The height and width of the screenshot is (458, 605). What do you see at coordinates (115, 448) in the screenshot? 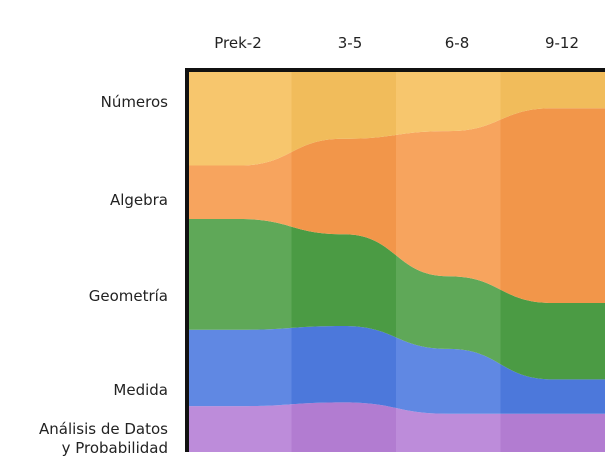
I see `row-label-y-probabilidad: y Probabilidad` at bounding box center [115, 448].